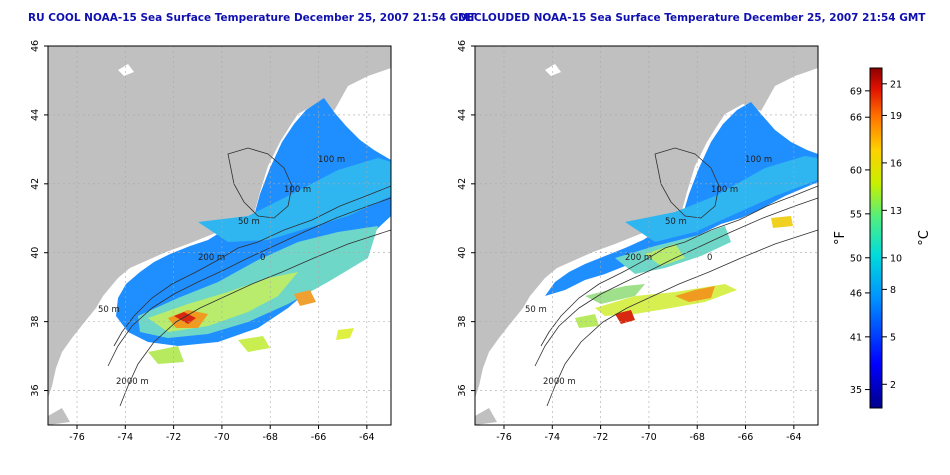 The height and width of the screenshot is (475, 950). I want to click on fahrenheit-tick-label: 35, so click(856, 390).